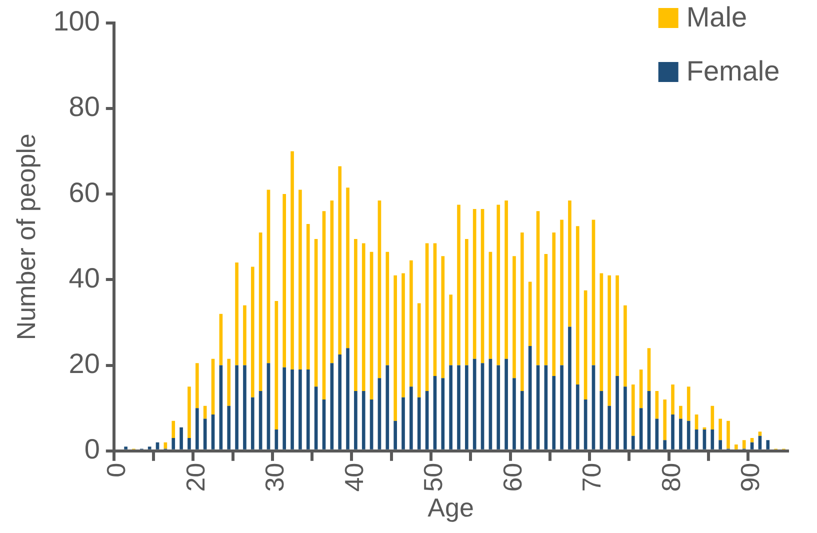 The height and width of the screenshot is (533, 817). I want to click on x-tick-label: 30, so click(275, 477).